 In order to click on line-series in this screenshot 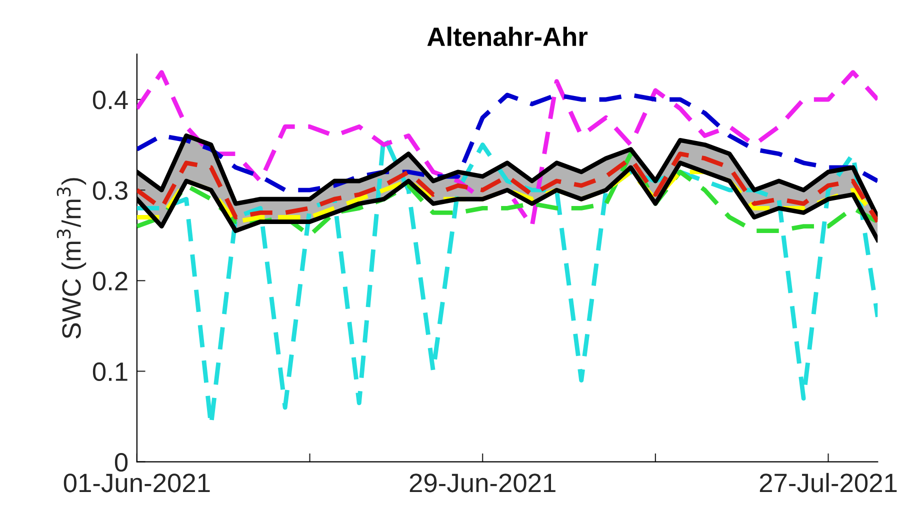, I will do `click(507, 188)`.